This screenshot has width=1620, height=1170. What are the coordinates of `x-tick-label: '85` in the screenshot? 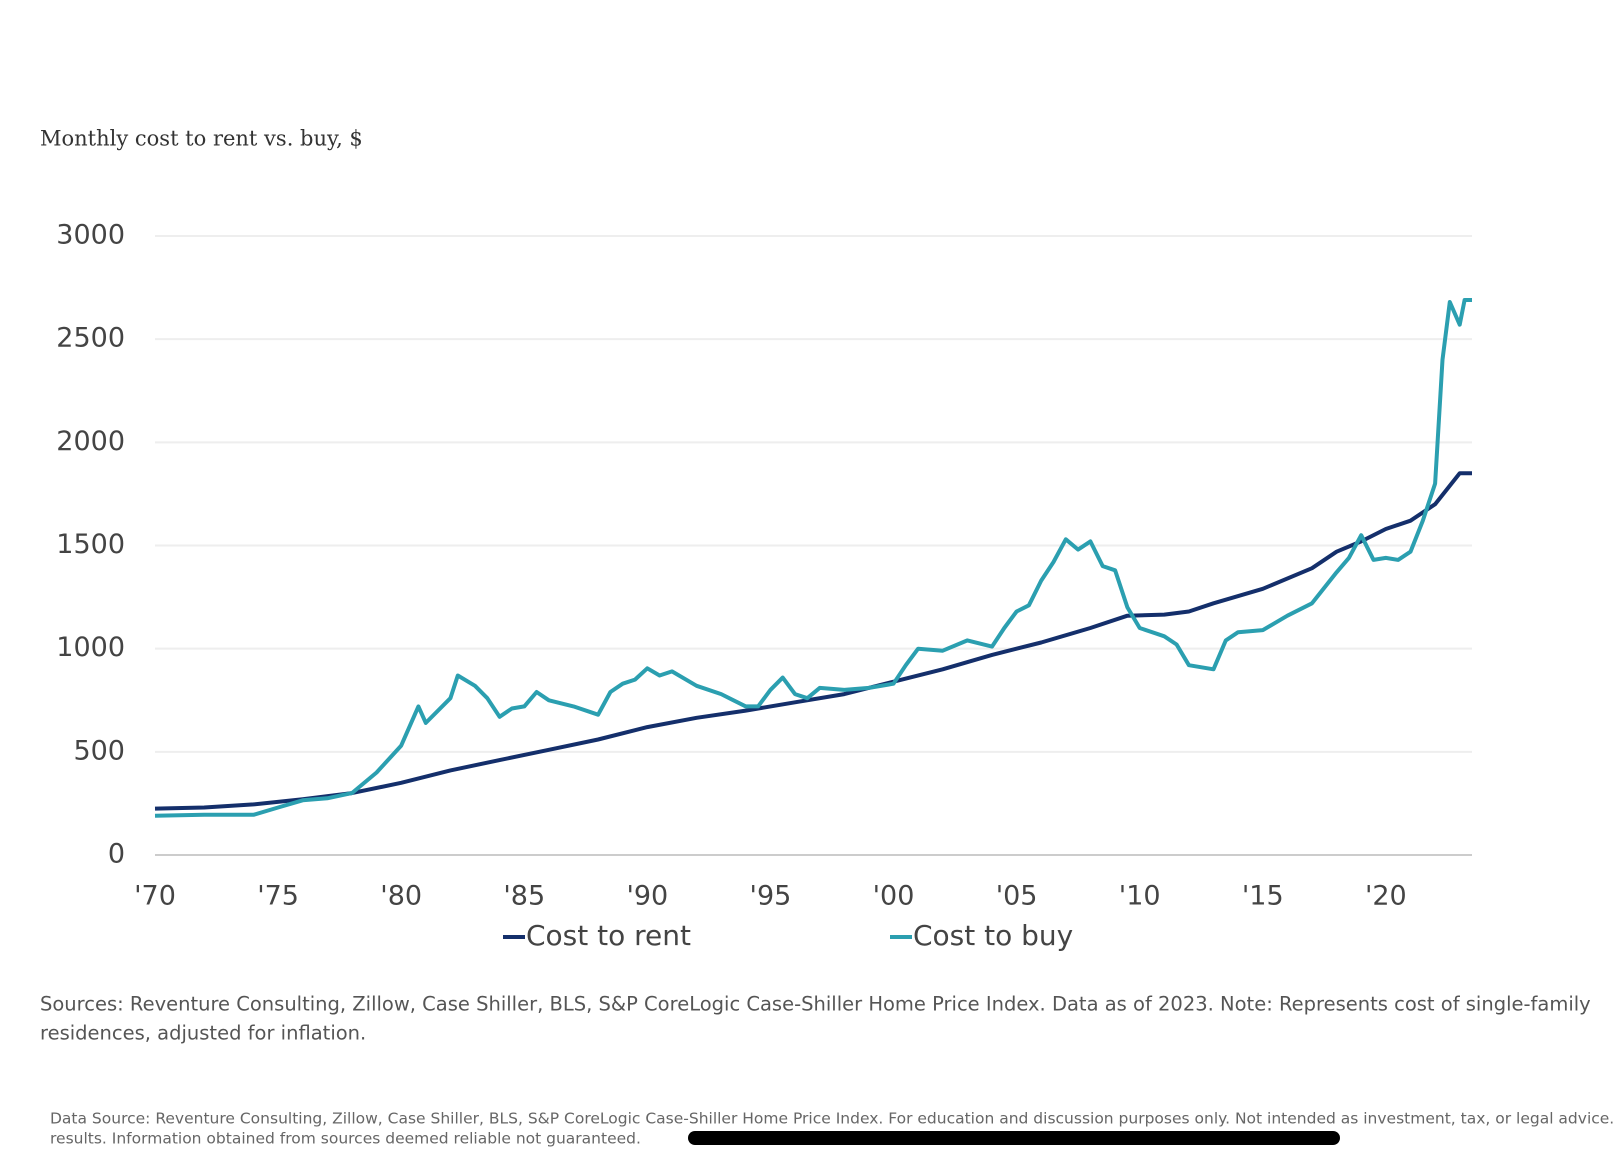 It's located at (524, 896).